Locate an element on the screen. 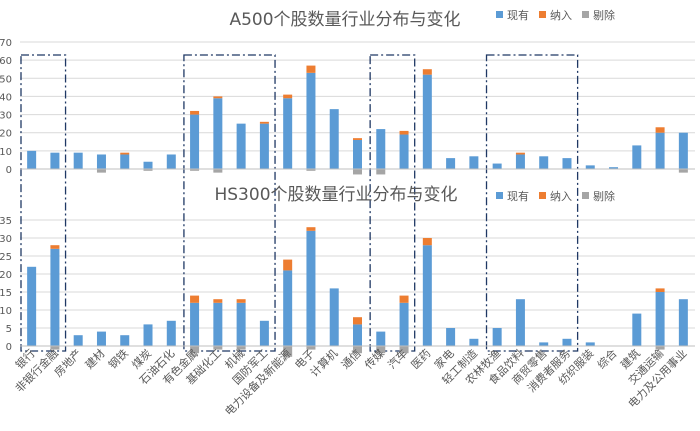 The image size is (700, 431). y-tick-label: 20 is located at coordinates (6, 134).